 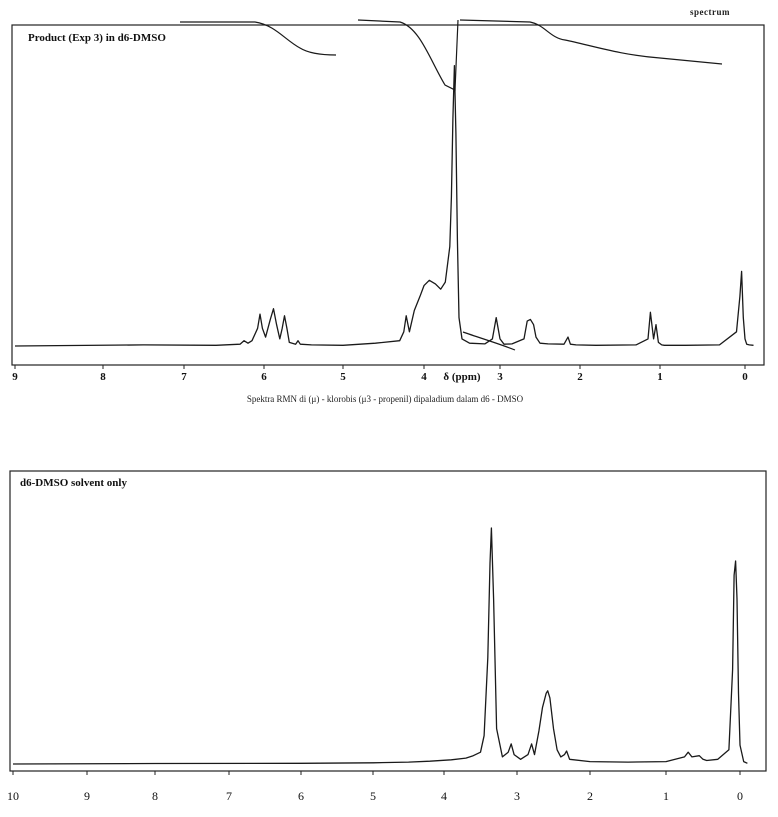 I want to click on bottom-x-tick-label: 3, so click(x=517, y=796).